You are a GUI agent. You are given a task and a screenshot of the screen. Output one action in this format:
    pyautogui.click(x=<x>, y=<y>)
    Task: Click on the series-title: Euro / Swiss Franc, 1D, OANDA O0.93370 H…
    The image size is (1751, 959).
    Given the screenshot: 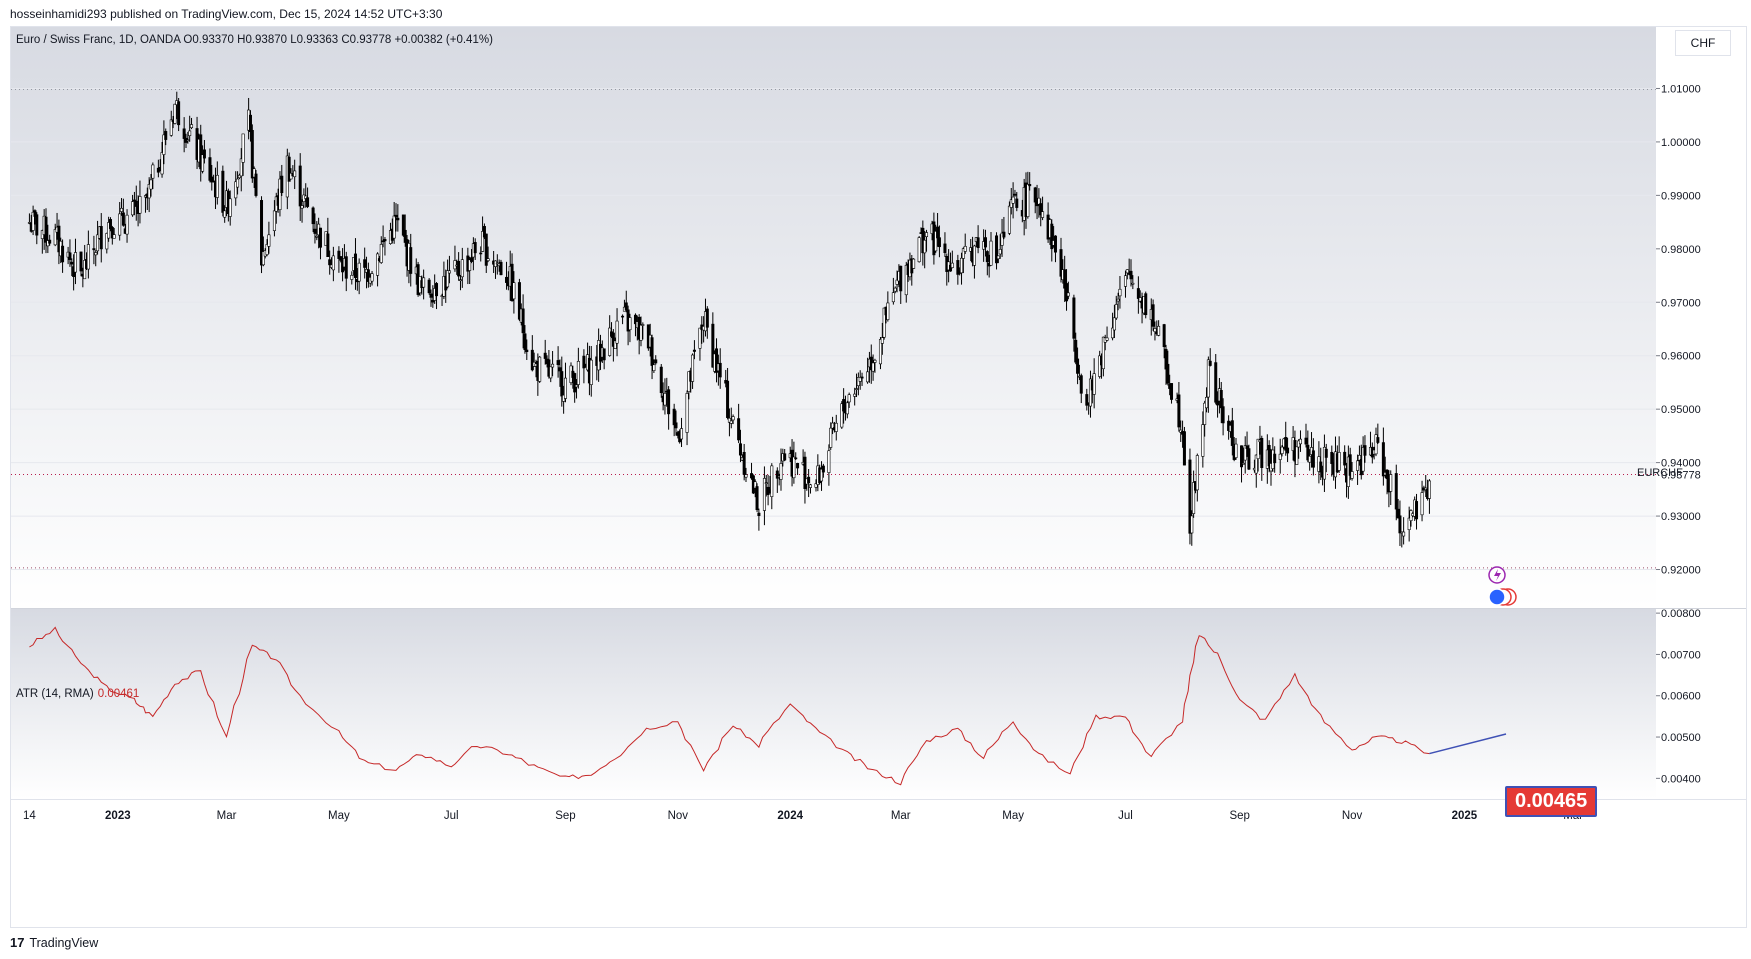 What is the action you would take?
    pyautogui.click(x=254, y=40)
    